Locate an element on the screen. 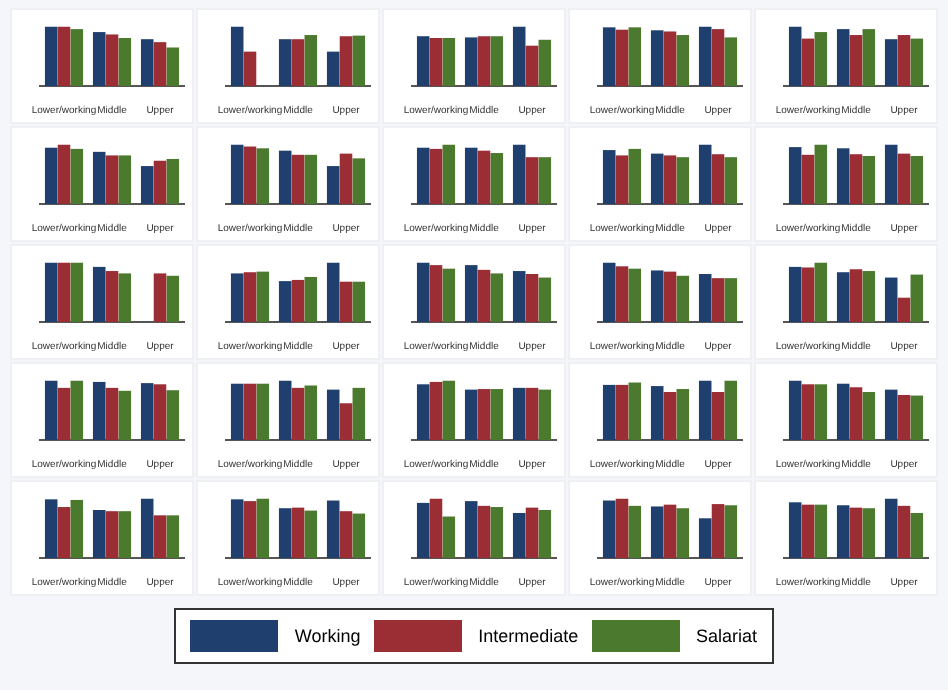  legend-label: Salariat is located at coordinates (727, 636).